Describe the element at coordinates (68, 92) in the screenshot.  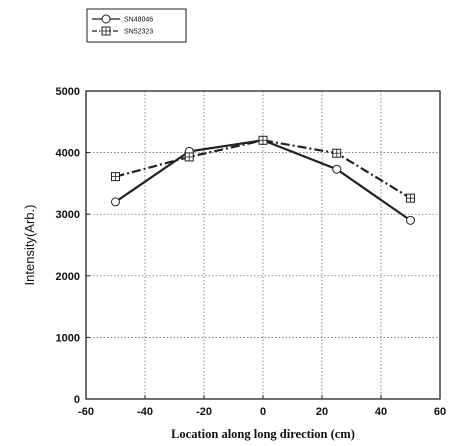
I see `y-tick-label: 5000` at that location.